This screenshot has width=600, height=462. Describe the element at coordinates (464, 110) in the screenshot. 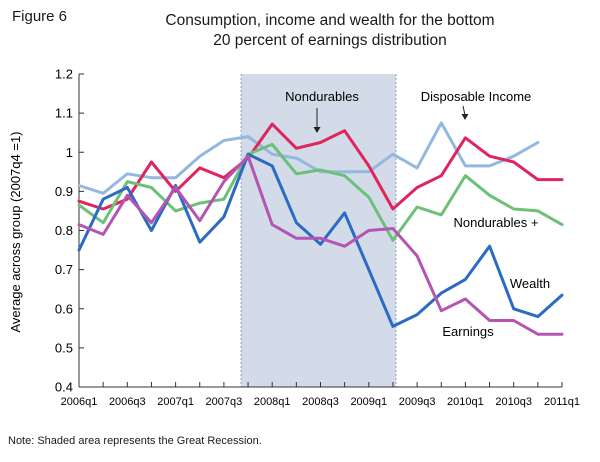

I see `annotation-arrow-shaft` at that location.